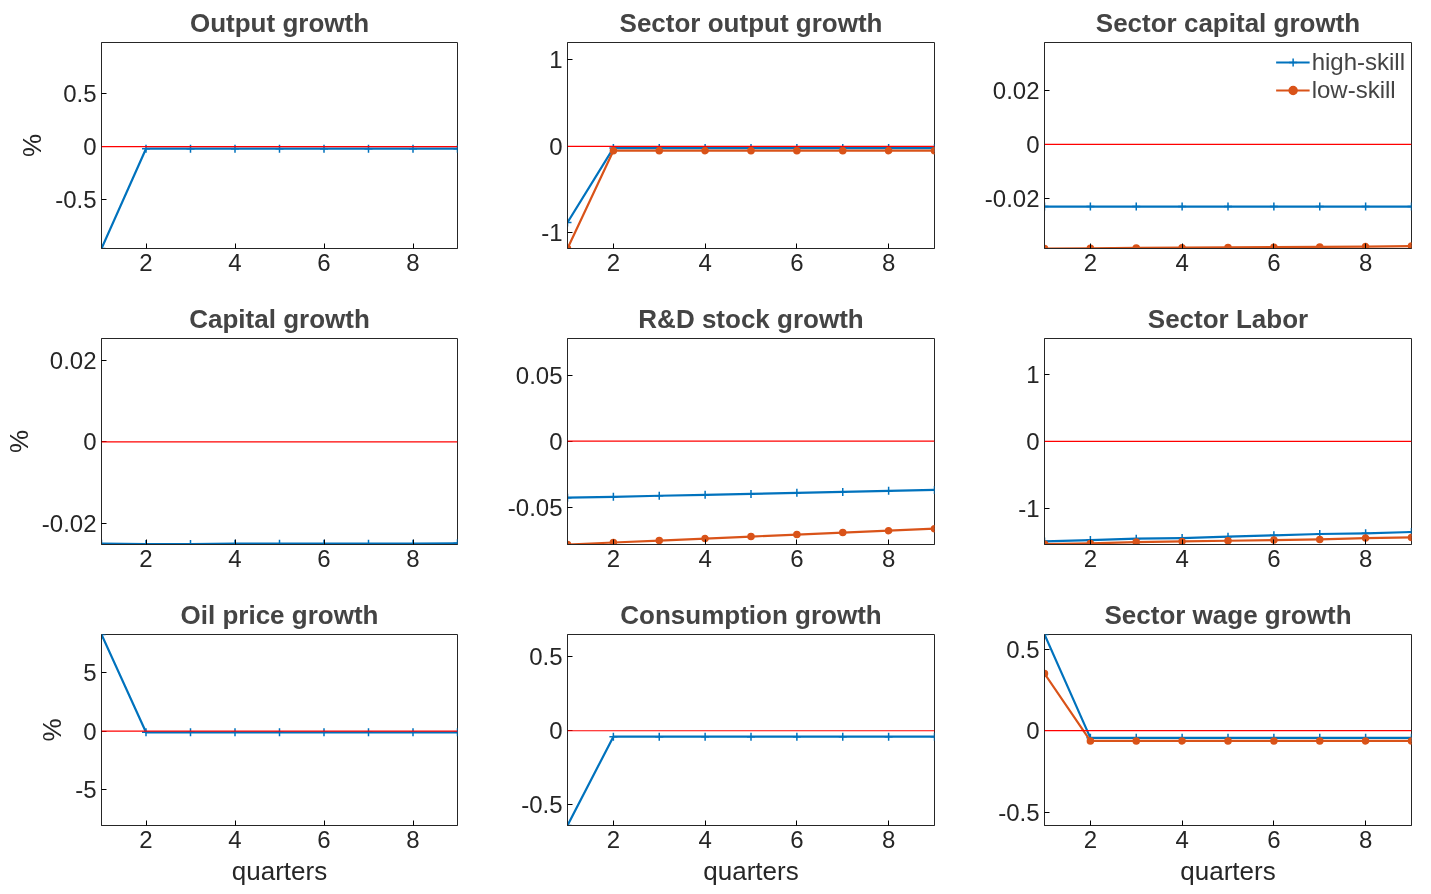 The image size is (1431, 894). What do you see at coordinates (751, 22) in the screenshot?
I see `chart-title: Sector output growth` at bounding box center [751, 22].